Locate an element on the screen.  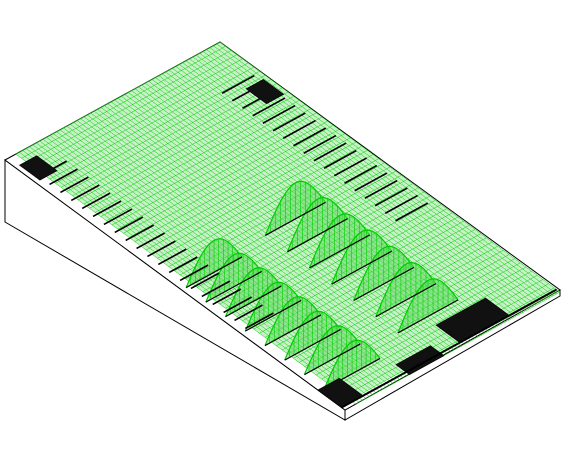
front-rail is located at coordinates (449, 348).